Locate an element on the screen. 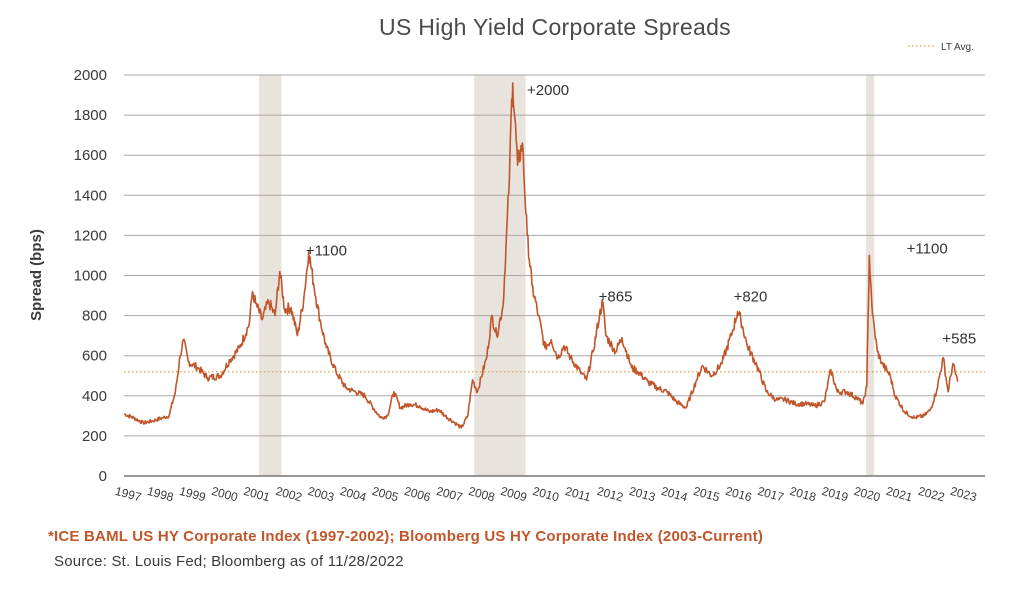 The image size is (1025, 590). y-tick-800: 800 is located at coordinates (94, 316).